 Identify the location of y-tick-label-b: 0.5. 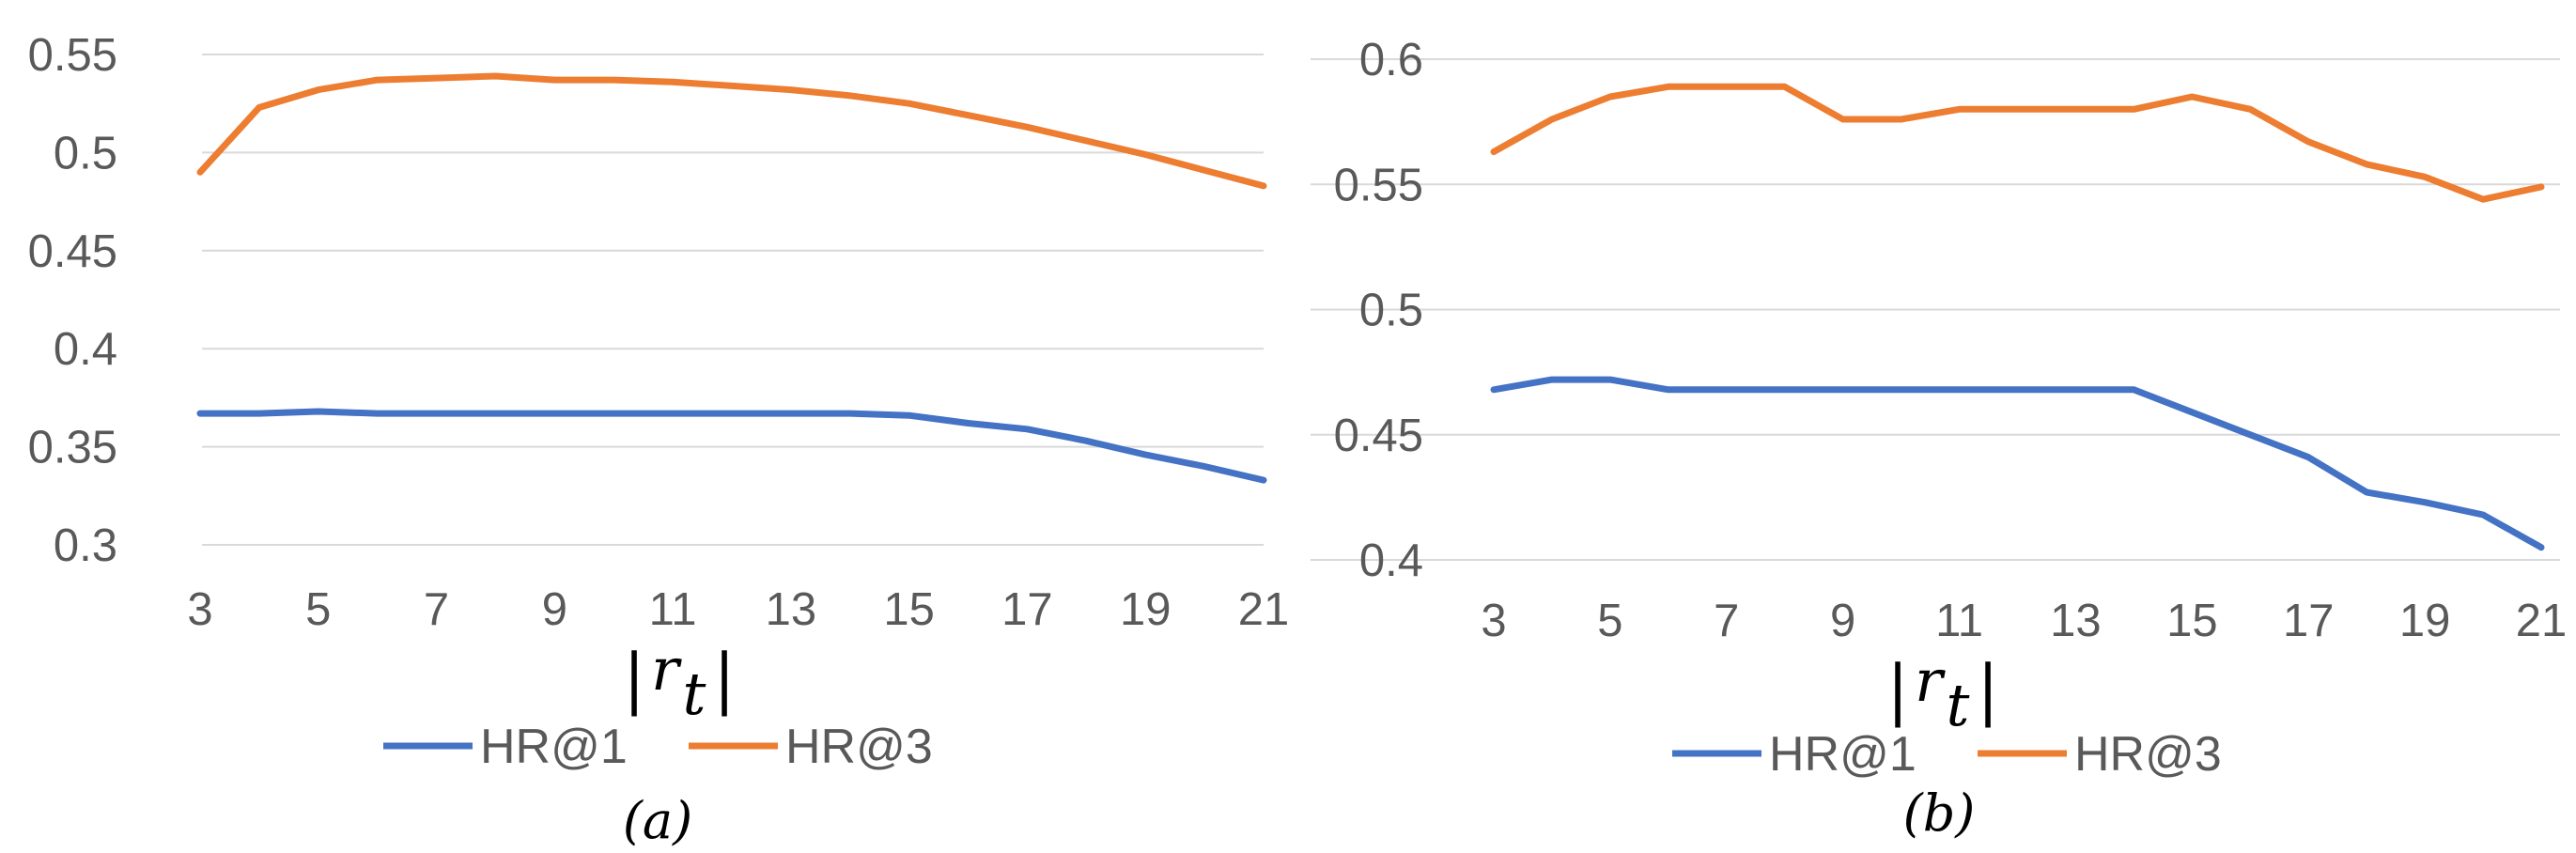
(1391, 311).